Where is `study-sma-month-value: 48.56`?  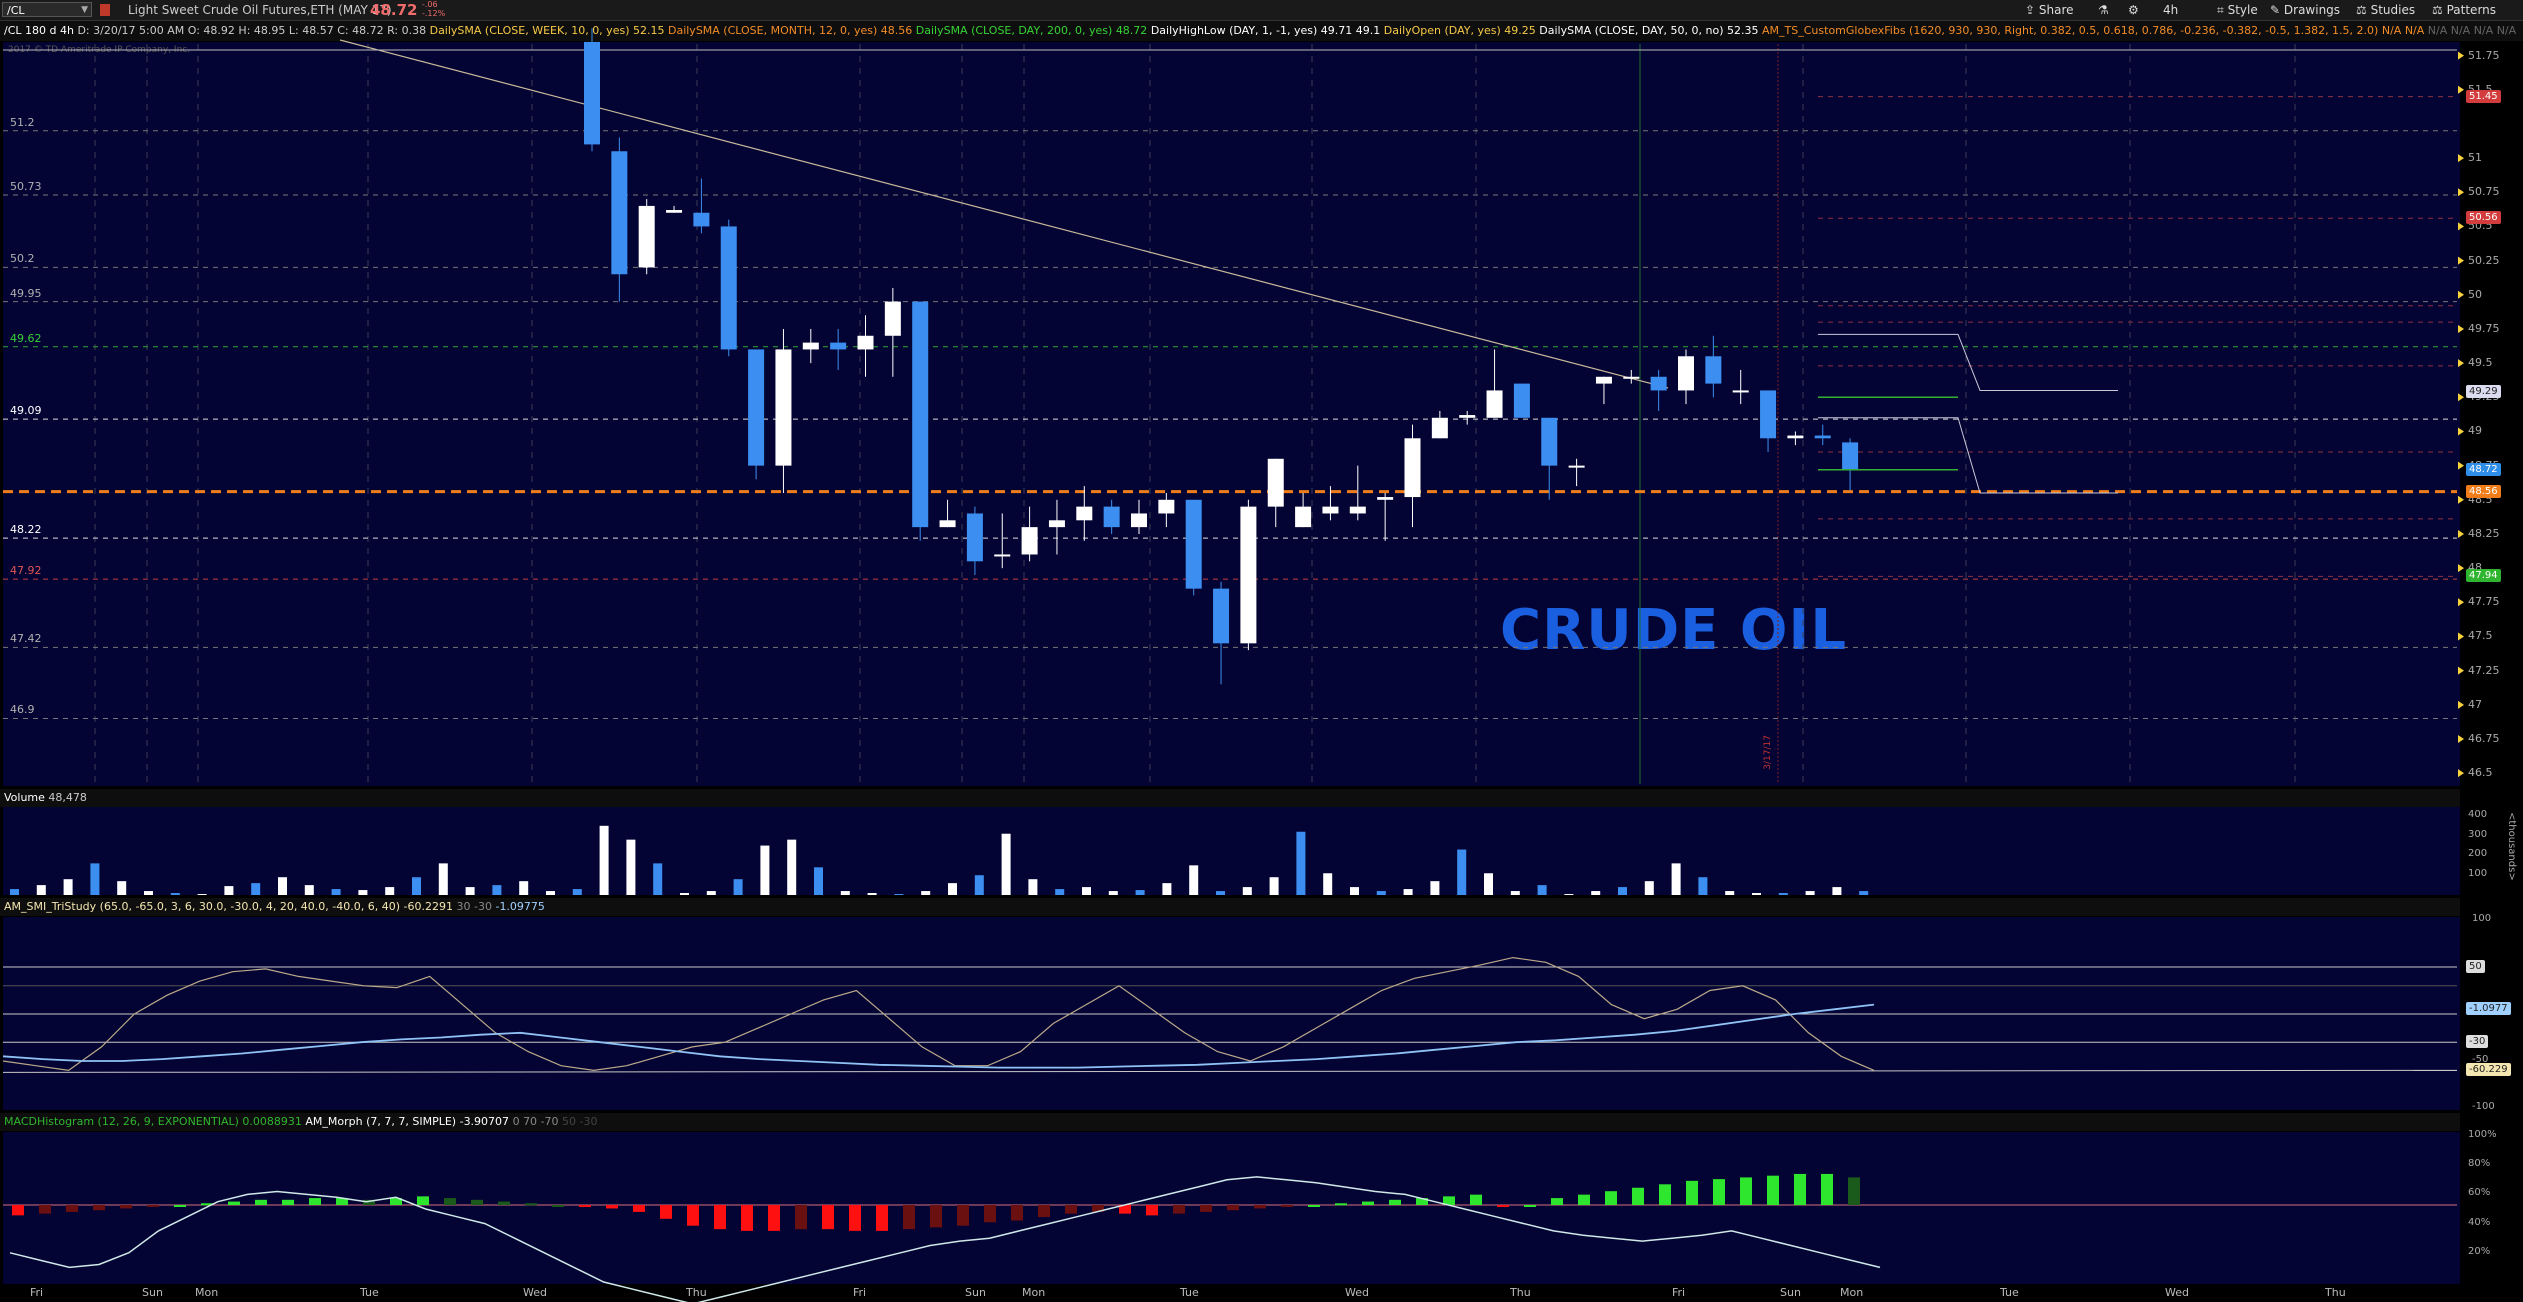 study-sma-month-value: 48.56 is located at coordinates (896, 30).